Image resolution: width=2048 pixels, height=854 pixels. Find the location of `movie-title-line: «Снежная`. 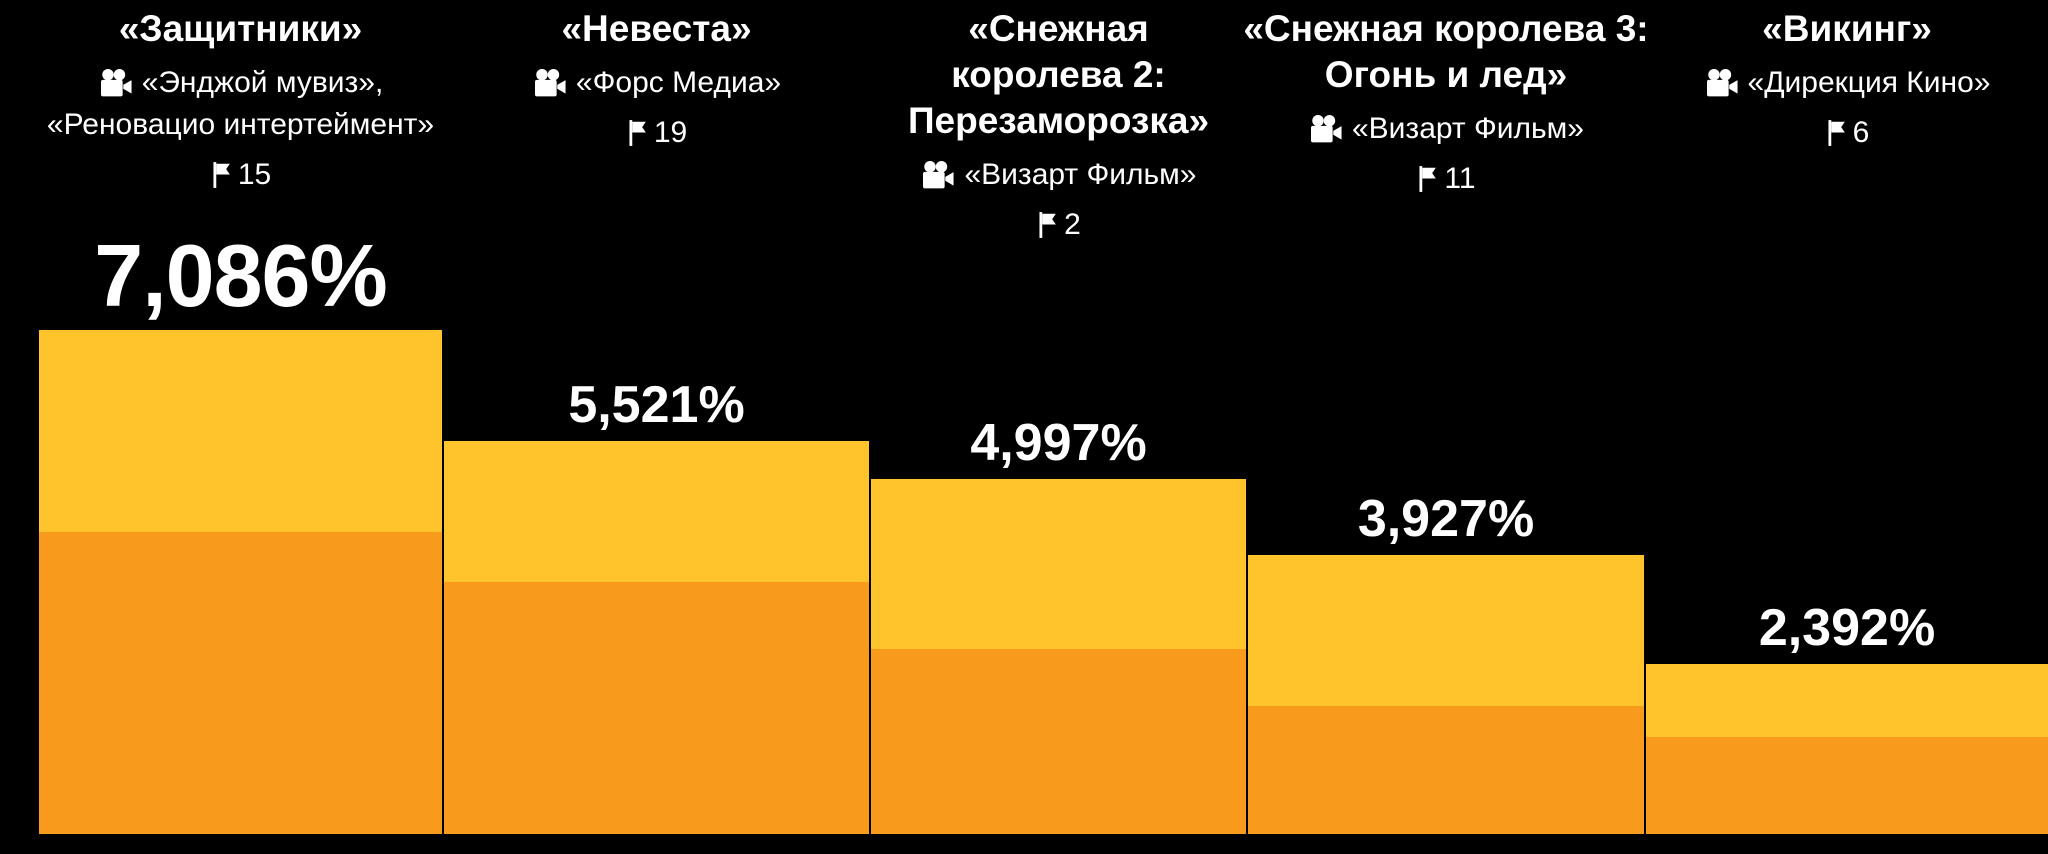

movie-title-line: «Снежная is located at coordinates (1058, 28).